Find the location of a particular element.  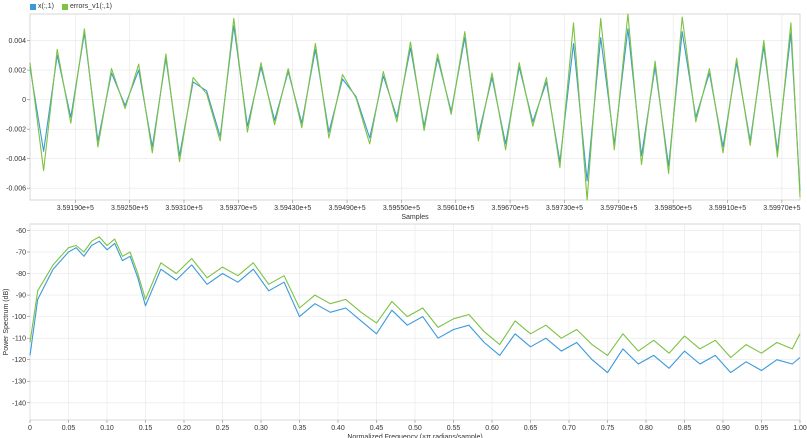

x-tick-label: 0.25 is located at coordinates (223, 428).